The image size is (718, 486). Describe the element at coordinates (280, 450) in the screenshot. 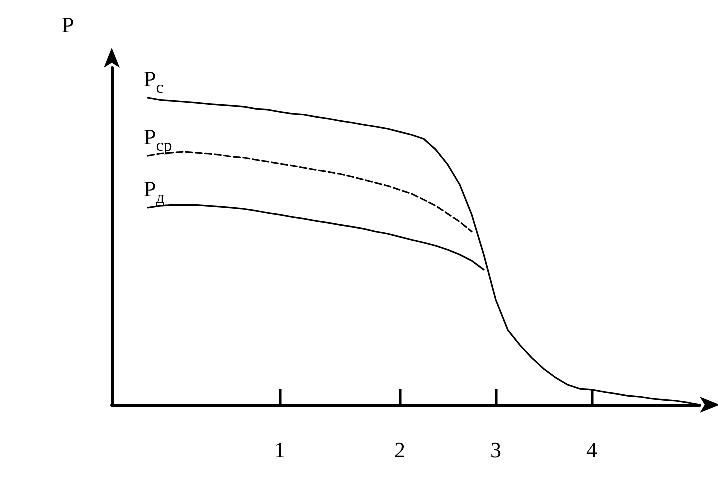

I see `x-tick-label: 1` at that location.